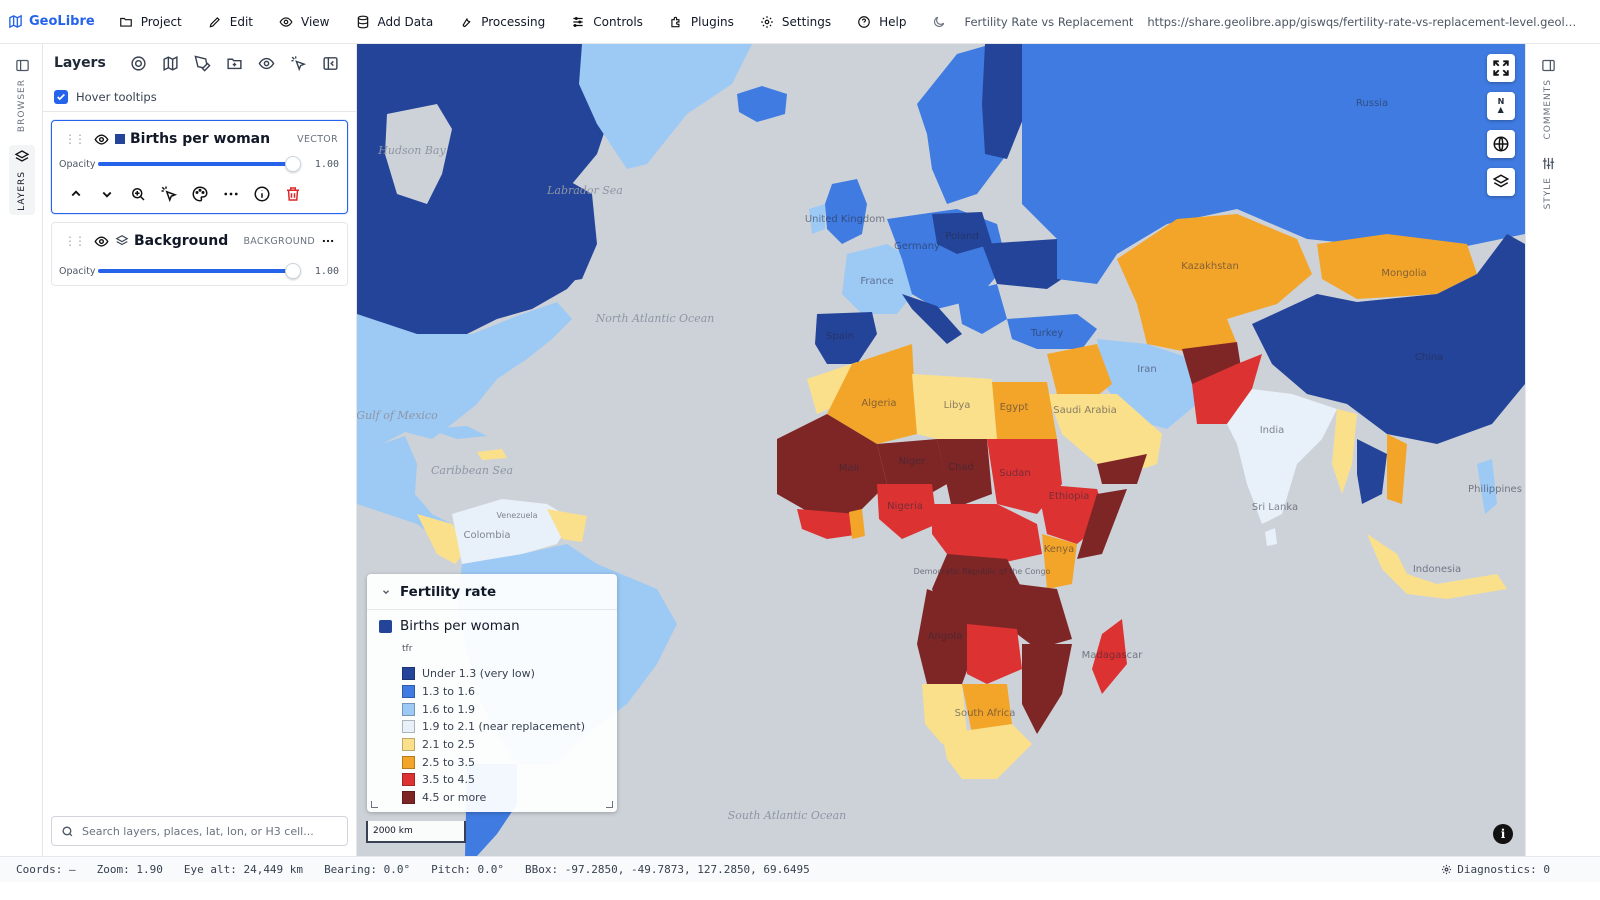 This screenshot has width=1600, height=900. I want to click on browser-tab: BROWSER, so click(22, 95).